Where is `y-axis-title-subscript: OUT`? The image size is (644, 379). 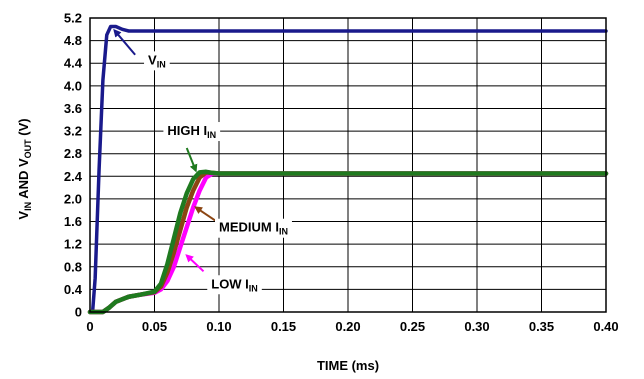 y-axis-title-subscript: OUT is located at coordinates (28, 149).